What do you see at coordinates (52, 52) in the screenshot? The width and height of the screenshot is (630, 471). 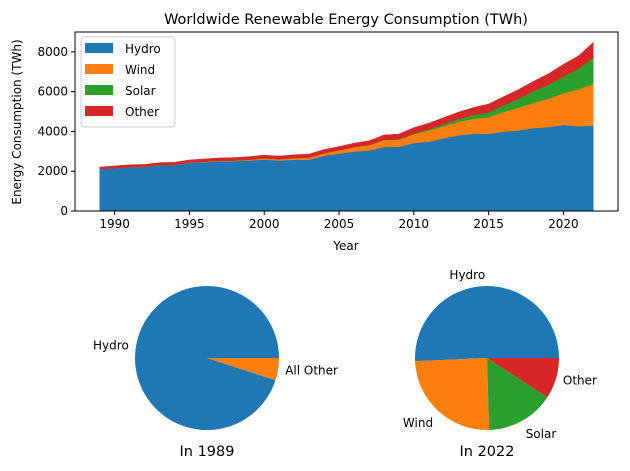 I see `y-tick-label: 8000` at bounding box center [52, 52].